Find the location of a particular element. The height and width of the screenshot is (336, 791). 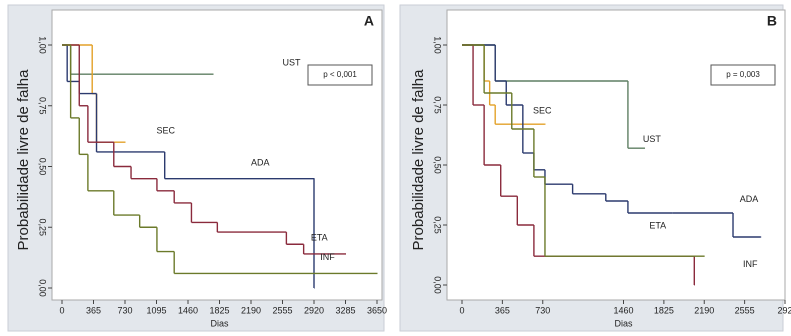

annotation: p < 0,001 is located at coordinates (340, 74).